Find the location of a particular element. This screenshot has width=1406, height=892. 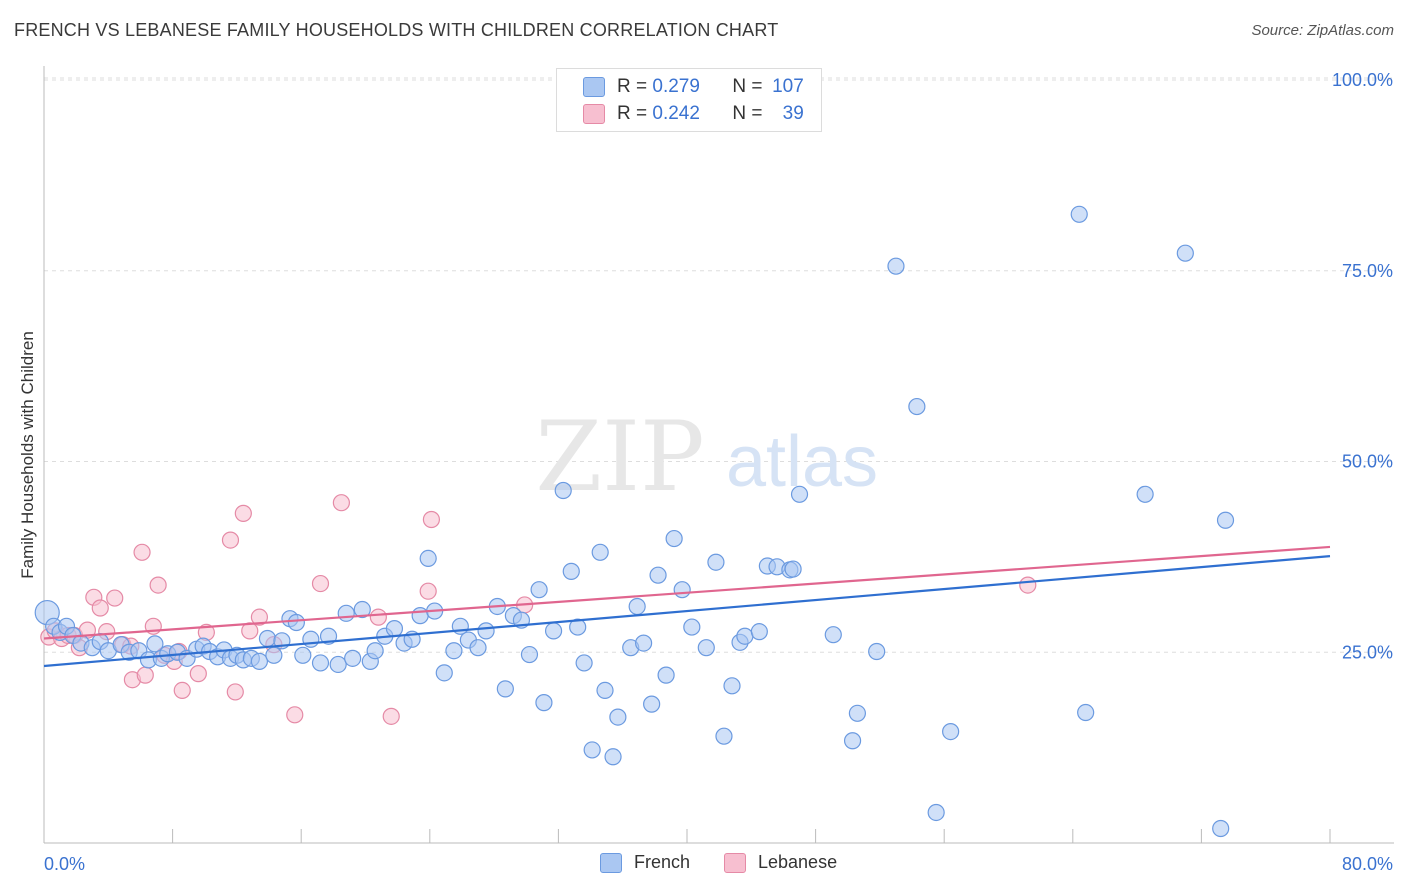

legend-label-lebanese: Lebanese is located at coordinates (798, 862).